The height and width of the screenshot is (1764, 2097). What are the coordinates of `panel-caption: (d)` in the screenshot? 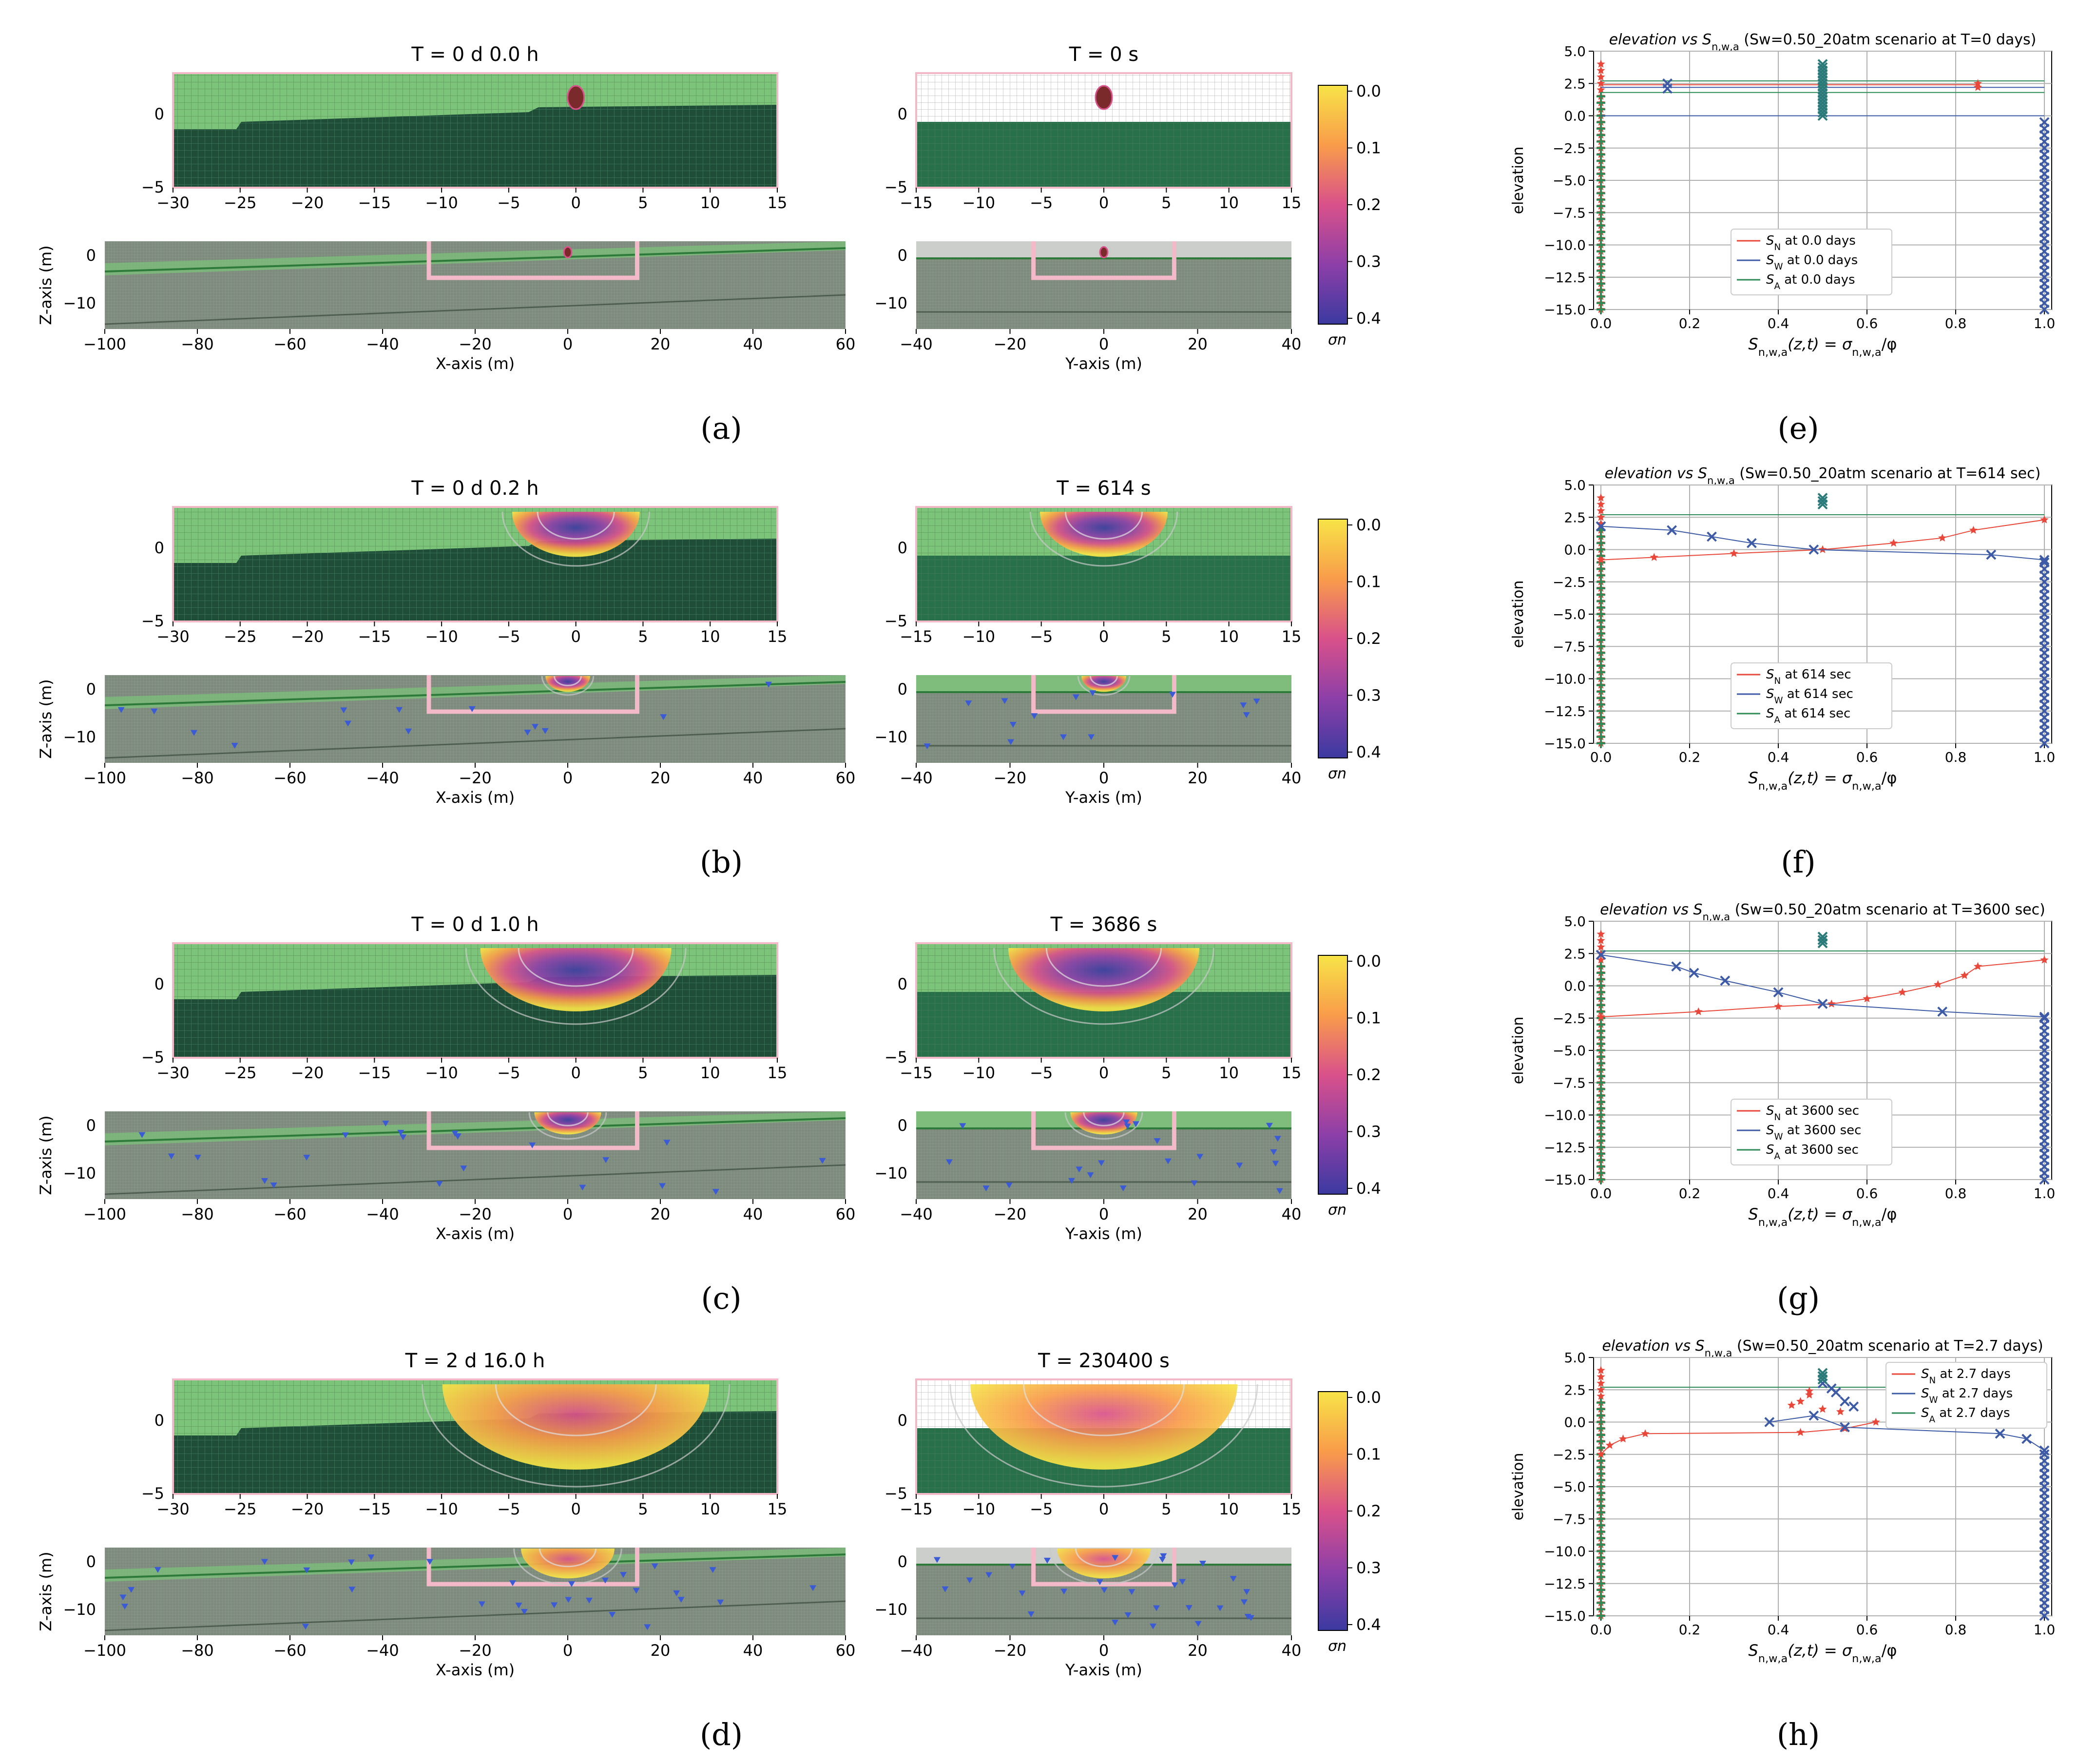 It's located at (722, 1734).